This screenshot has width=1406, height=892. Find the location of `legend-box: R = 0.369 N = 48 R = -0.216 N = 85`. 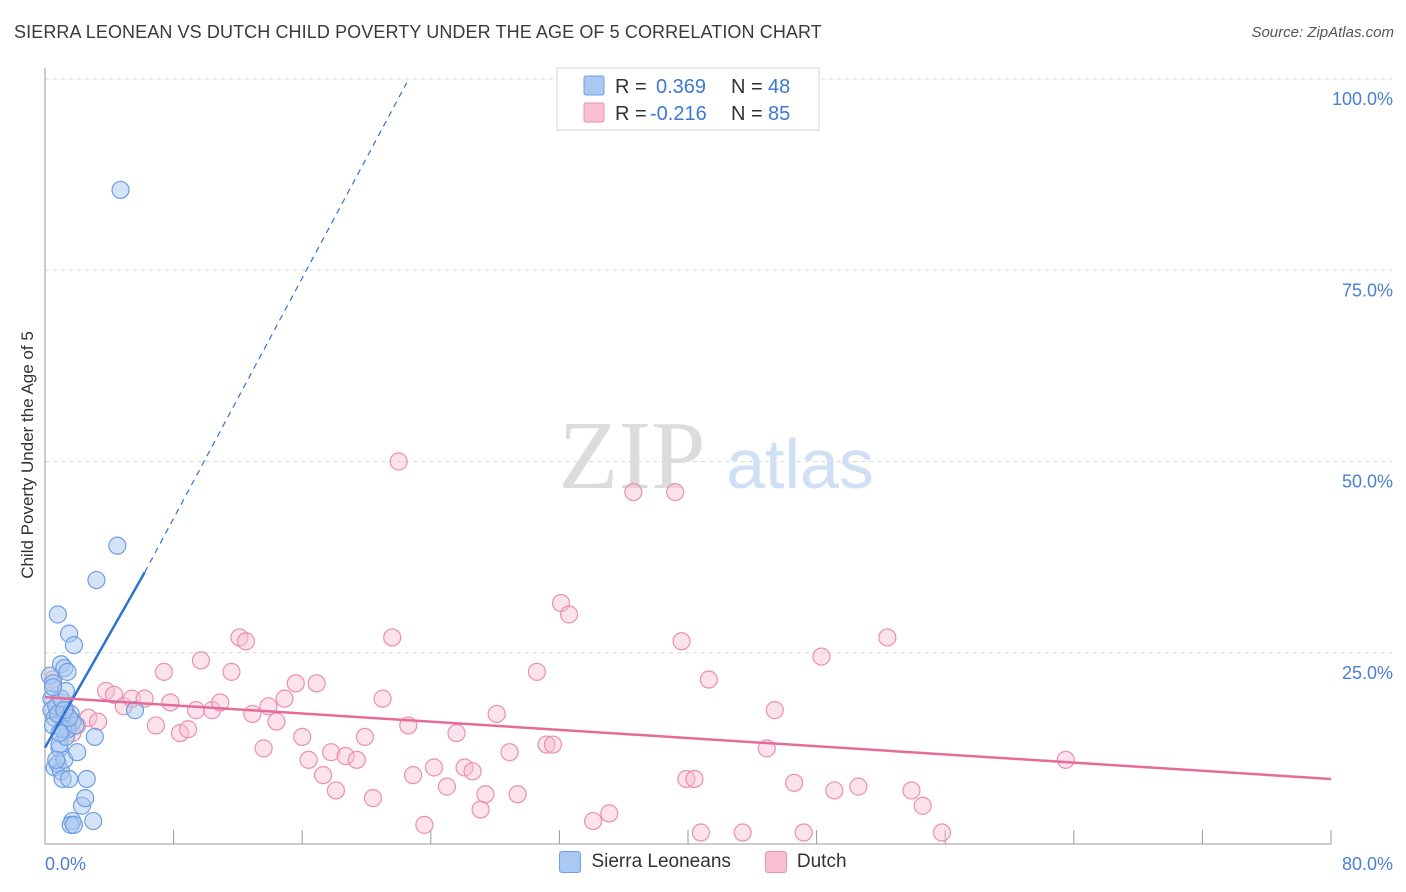

legend-box: R = 0.369 N = 48 R = -0.216 N = 85 is located at coordinates (688, 99).